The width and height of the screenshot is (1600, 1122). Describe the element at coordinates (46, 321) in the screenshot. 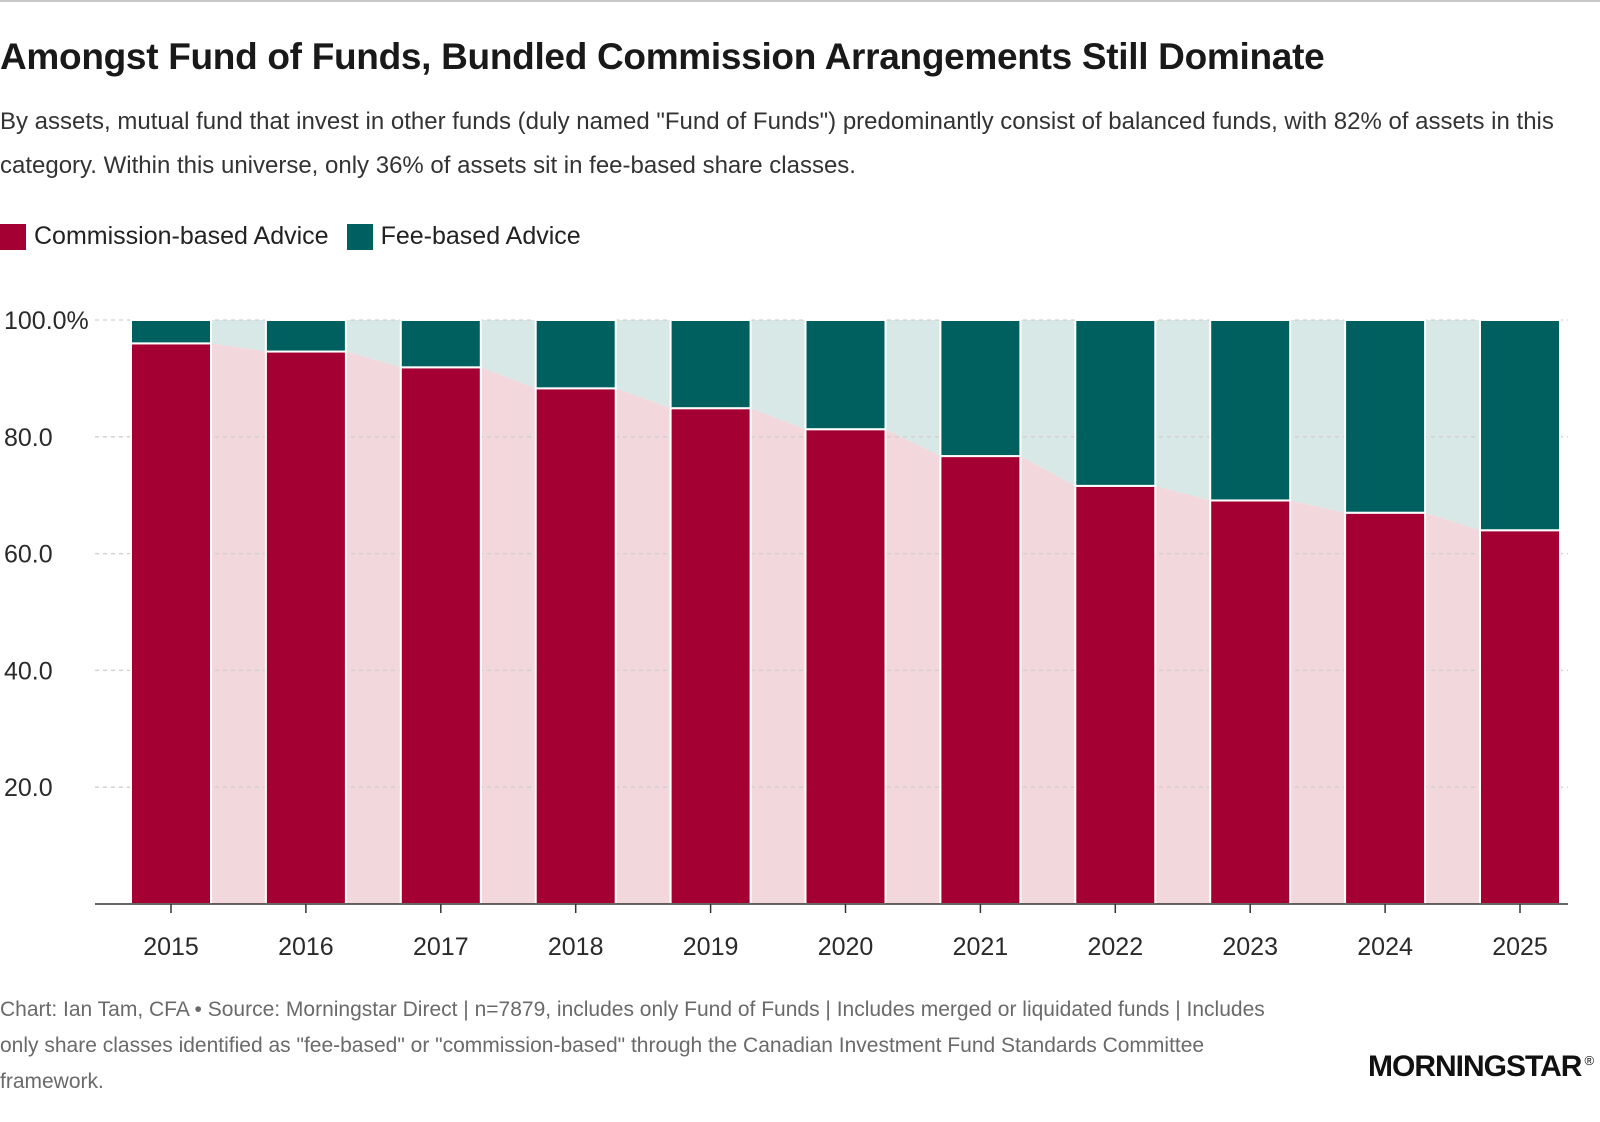

I see `y-tick-label: 100.0%` at that location.